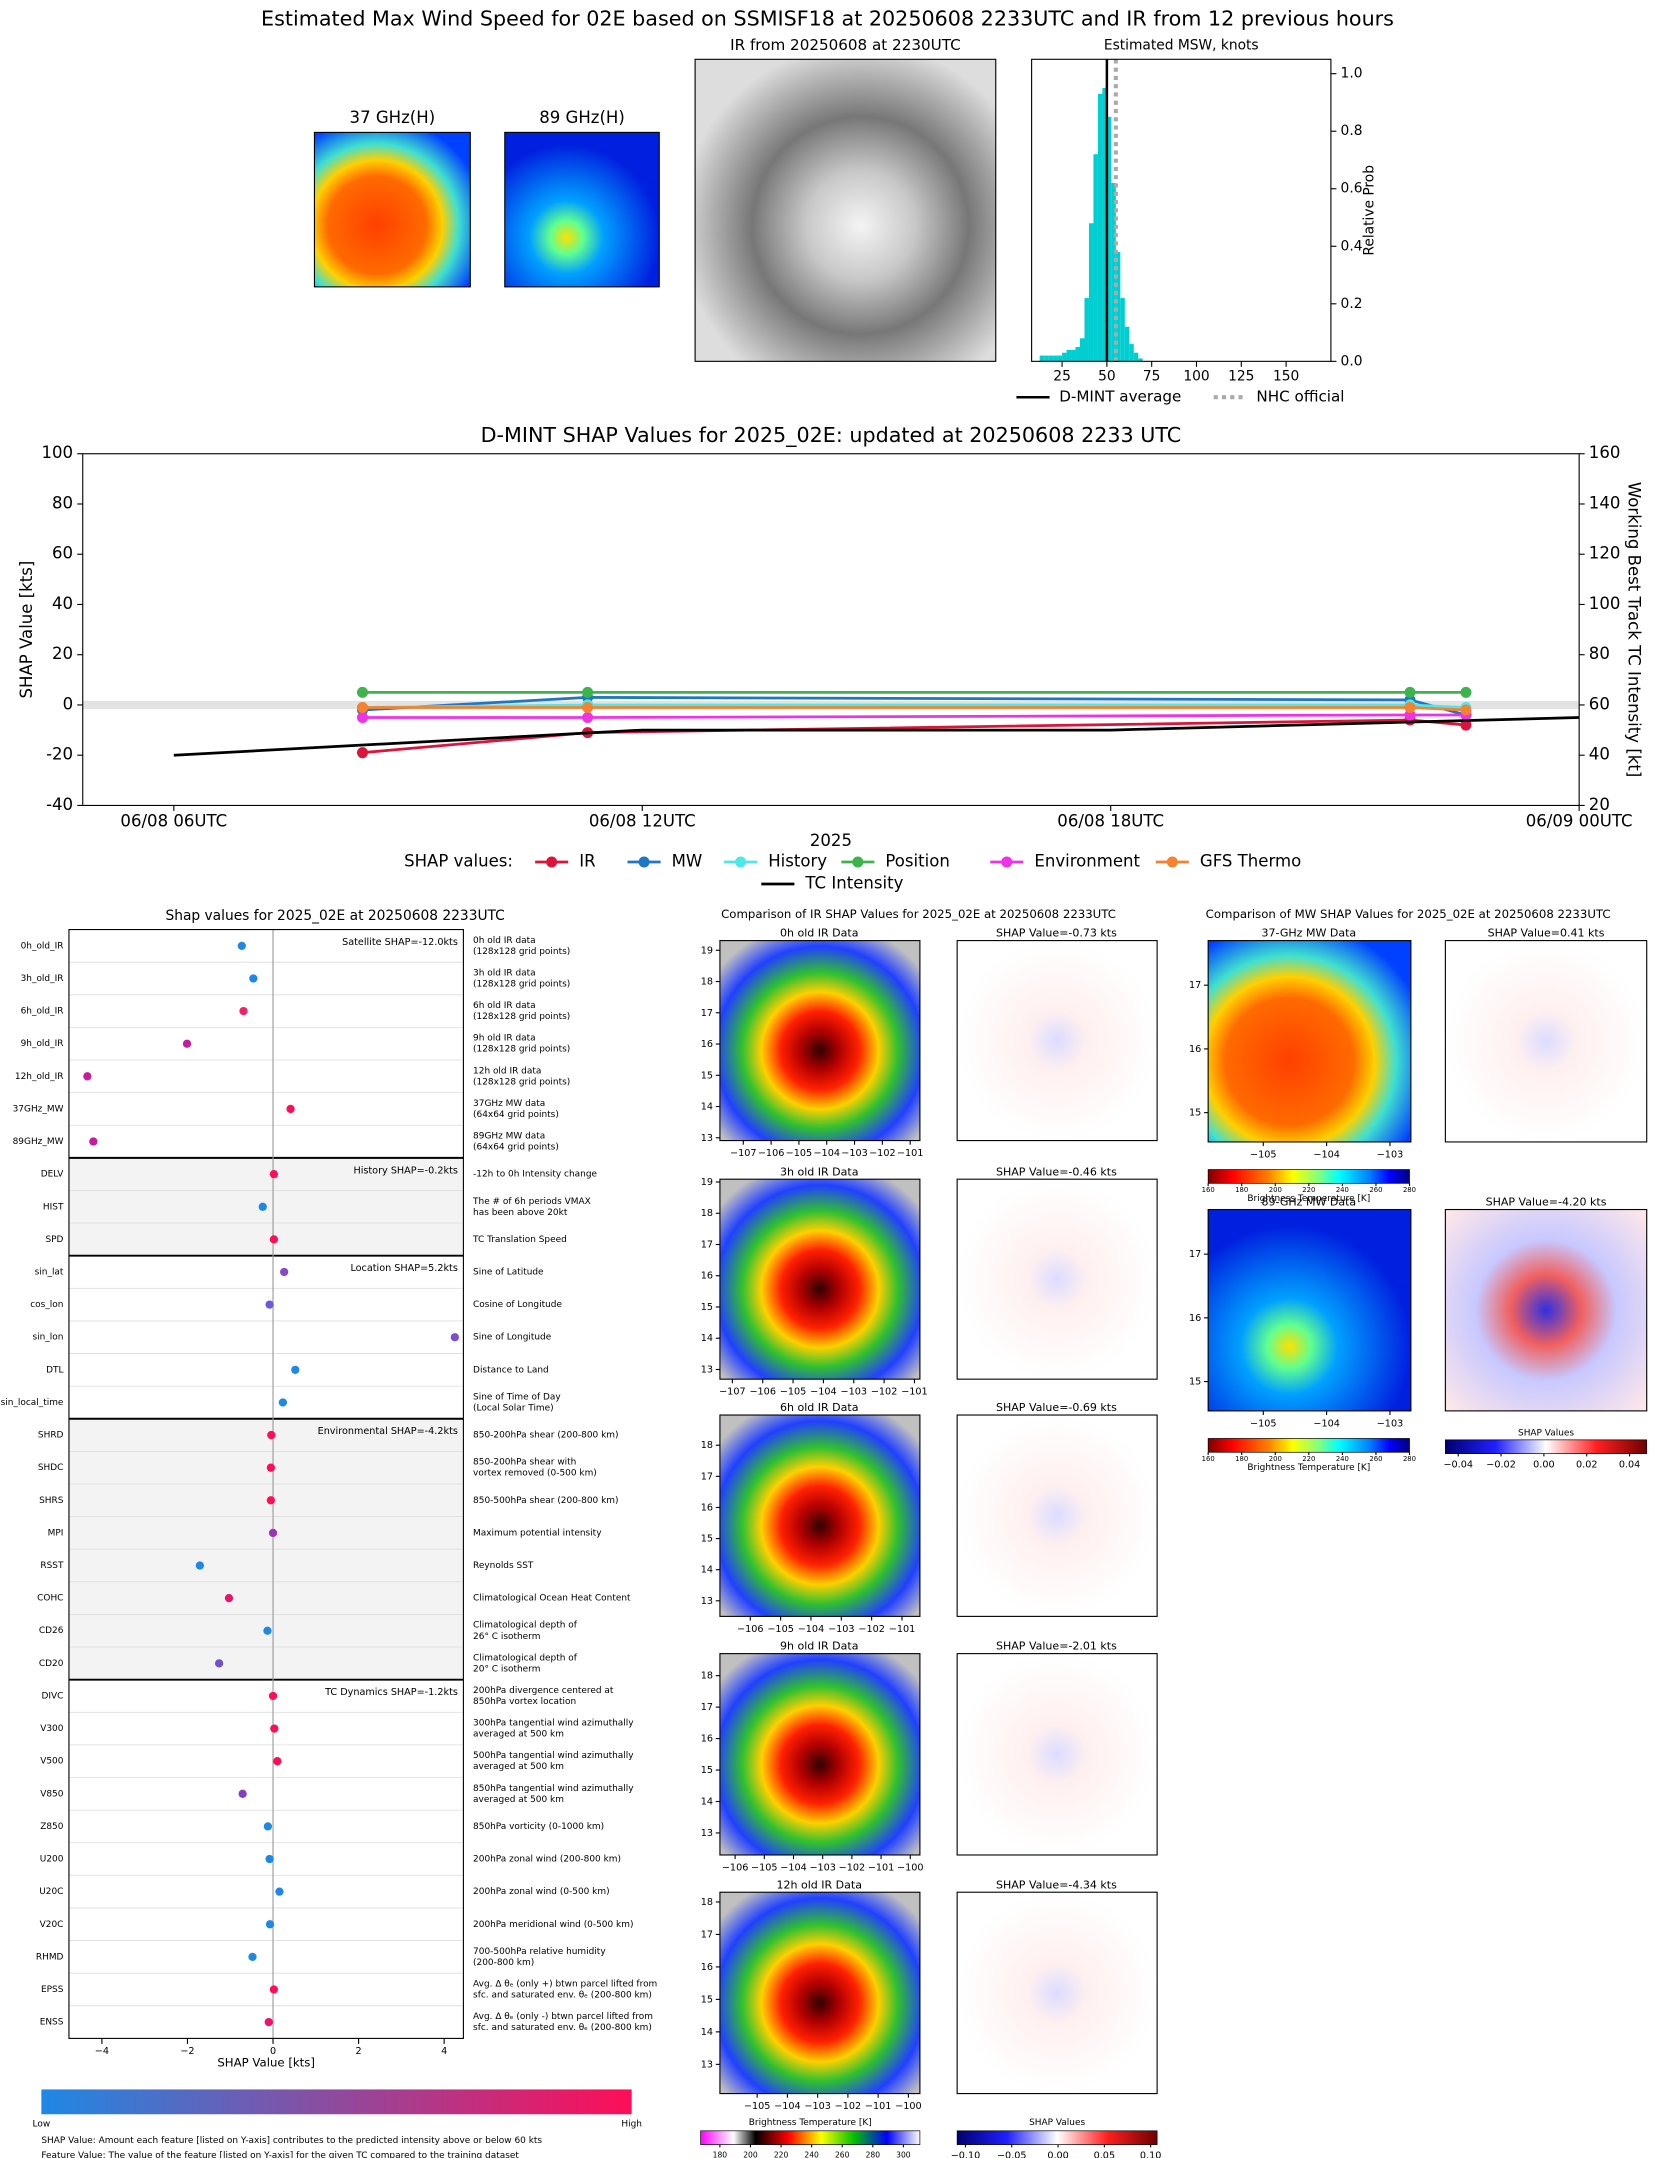  Describe the element at coordinates (39, 1077) in the screenshot. I see `feature-label: 12h_old_IR` at that location.